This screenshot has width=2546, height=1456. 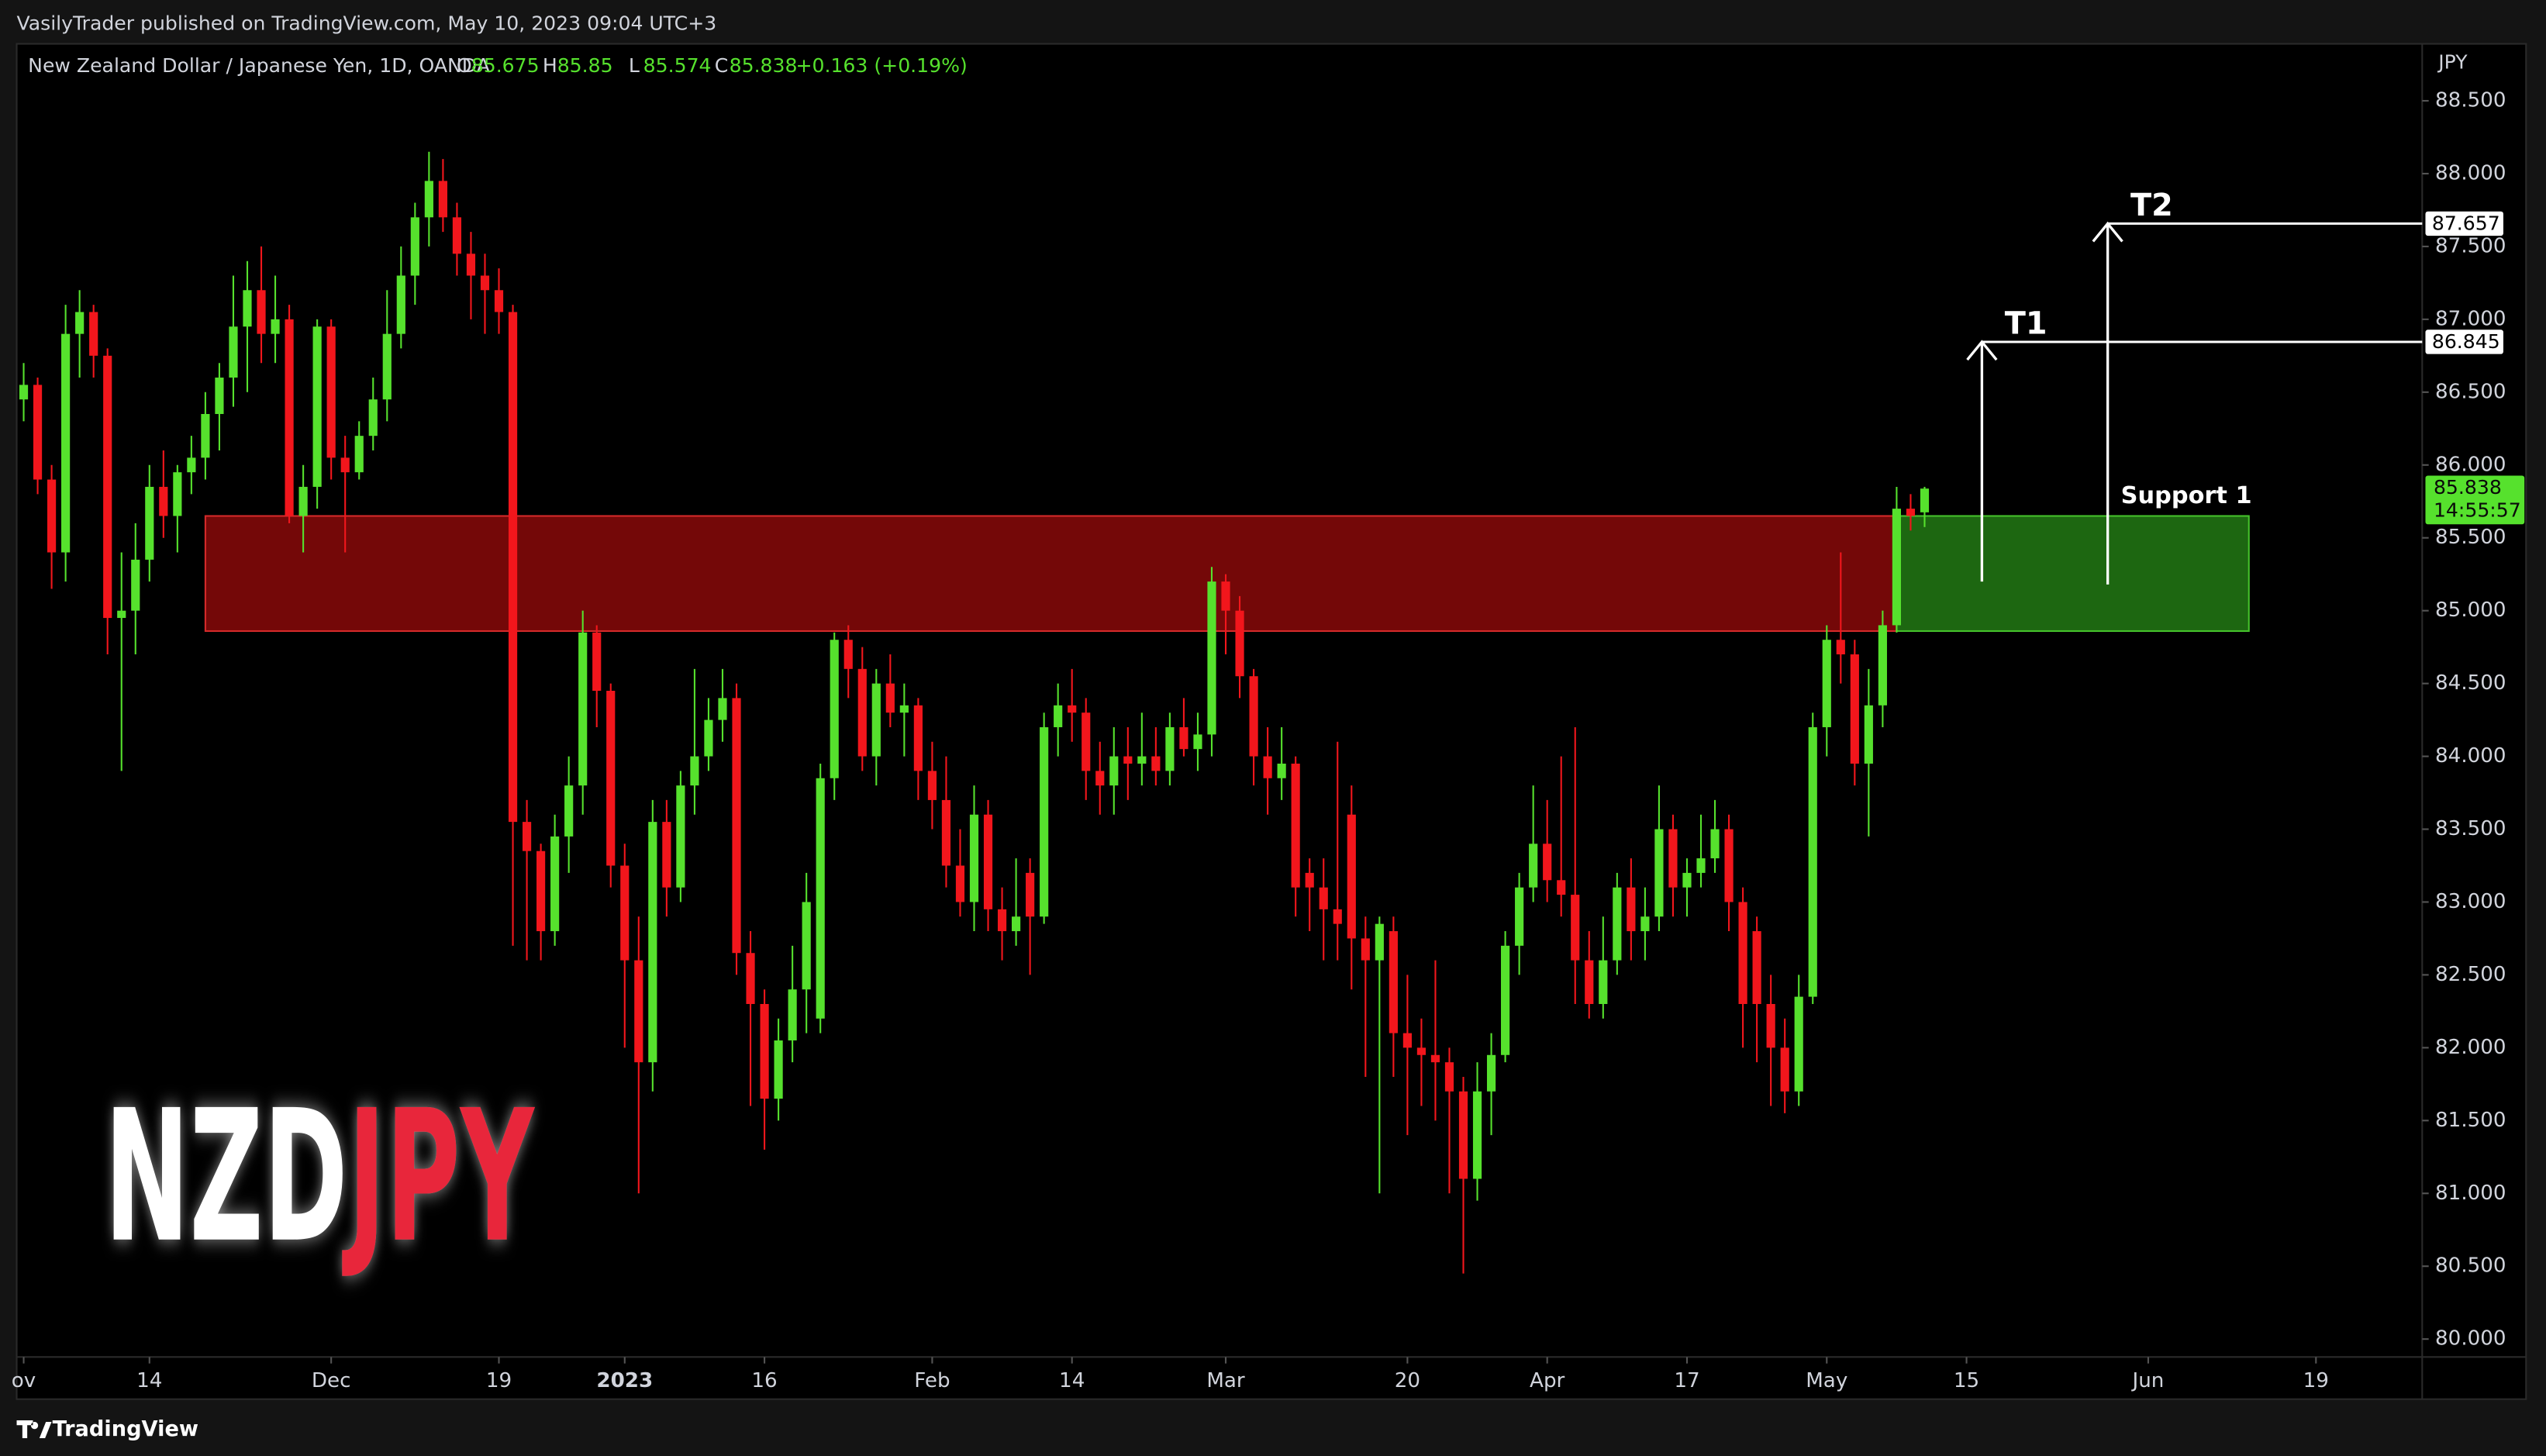 I want to click on x-tick-label: 2023, so click(x=624, y=1381).